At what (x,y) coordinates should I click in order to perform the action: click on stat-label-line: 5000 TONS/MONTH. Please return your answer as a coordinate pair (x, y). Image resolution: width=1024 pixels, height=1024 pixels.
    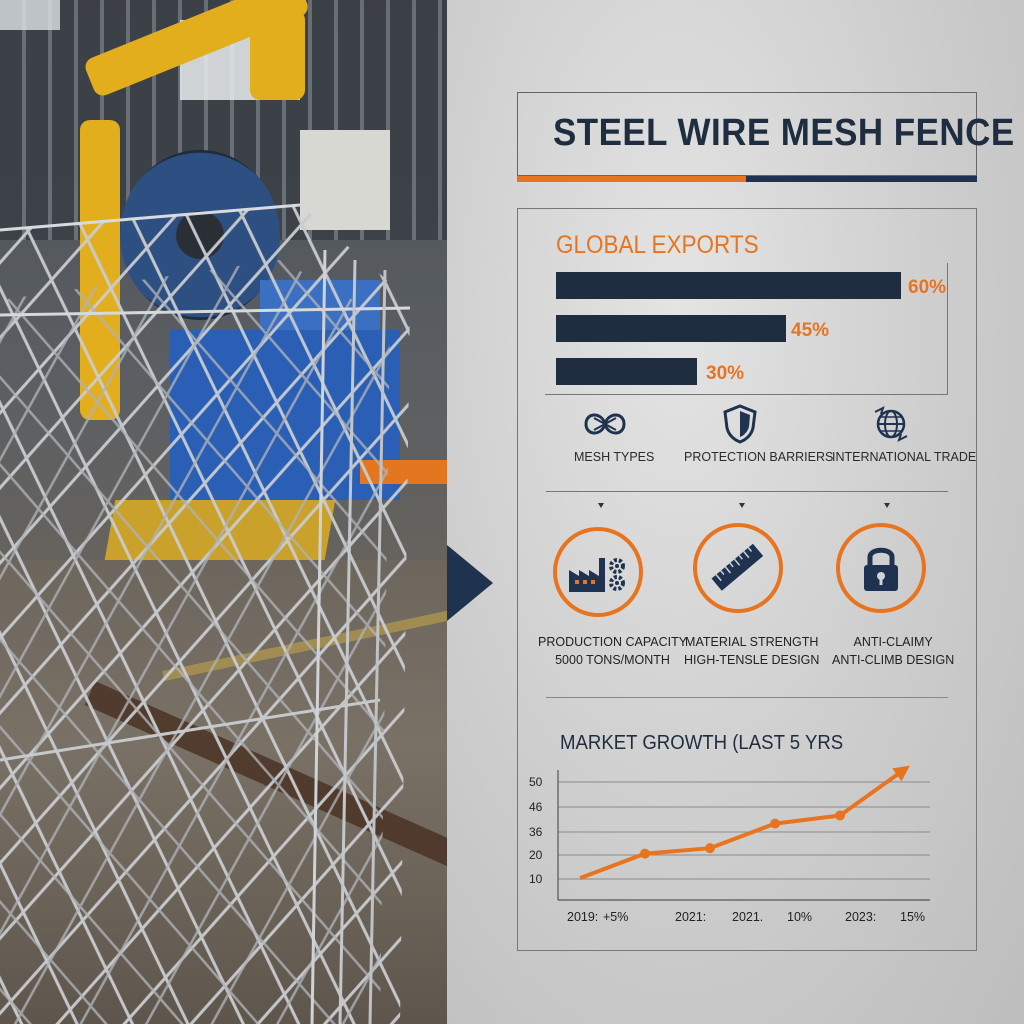
    Looking at the image, I should click on (612, 660).